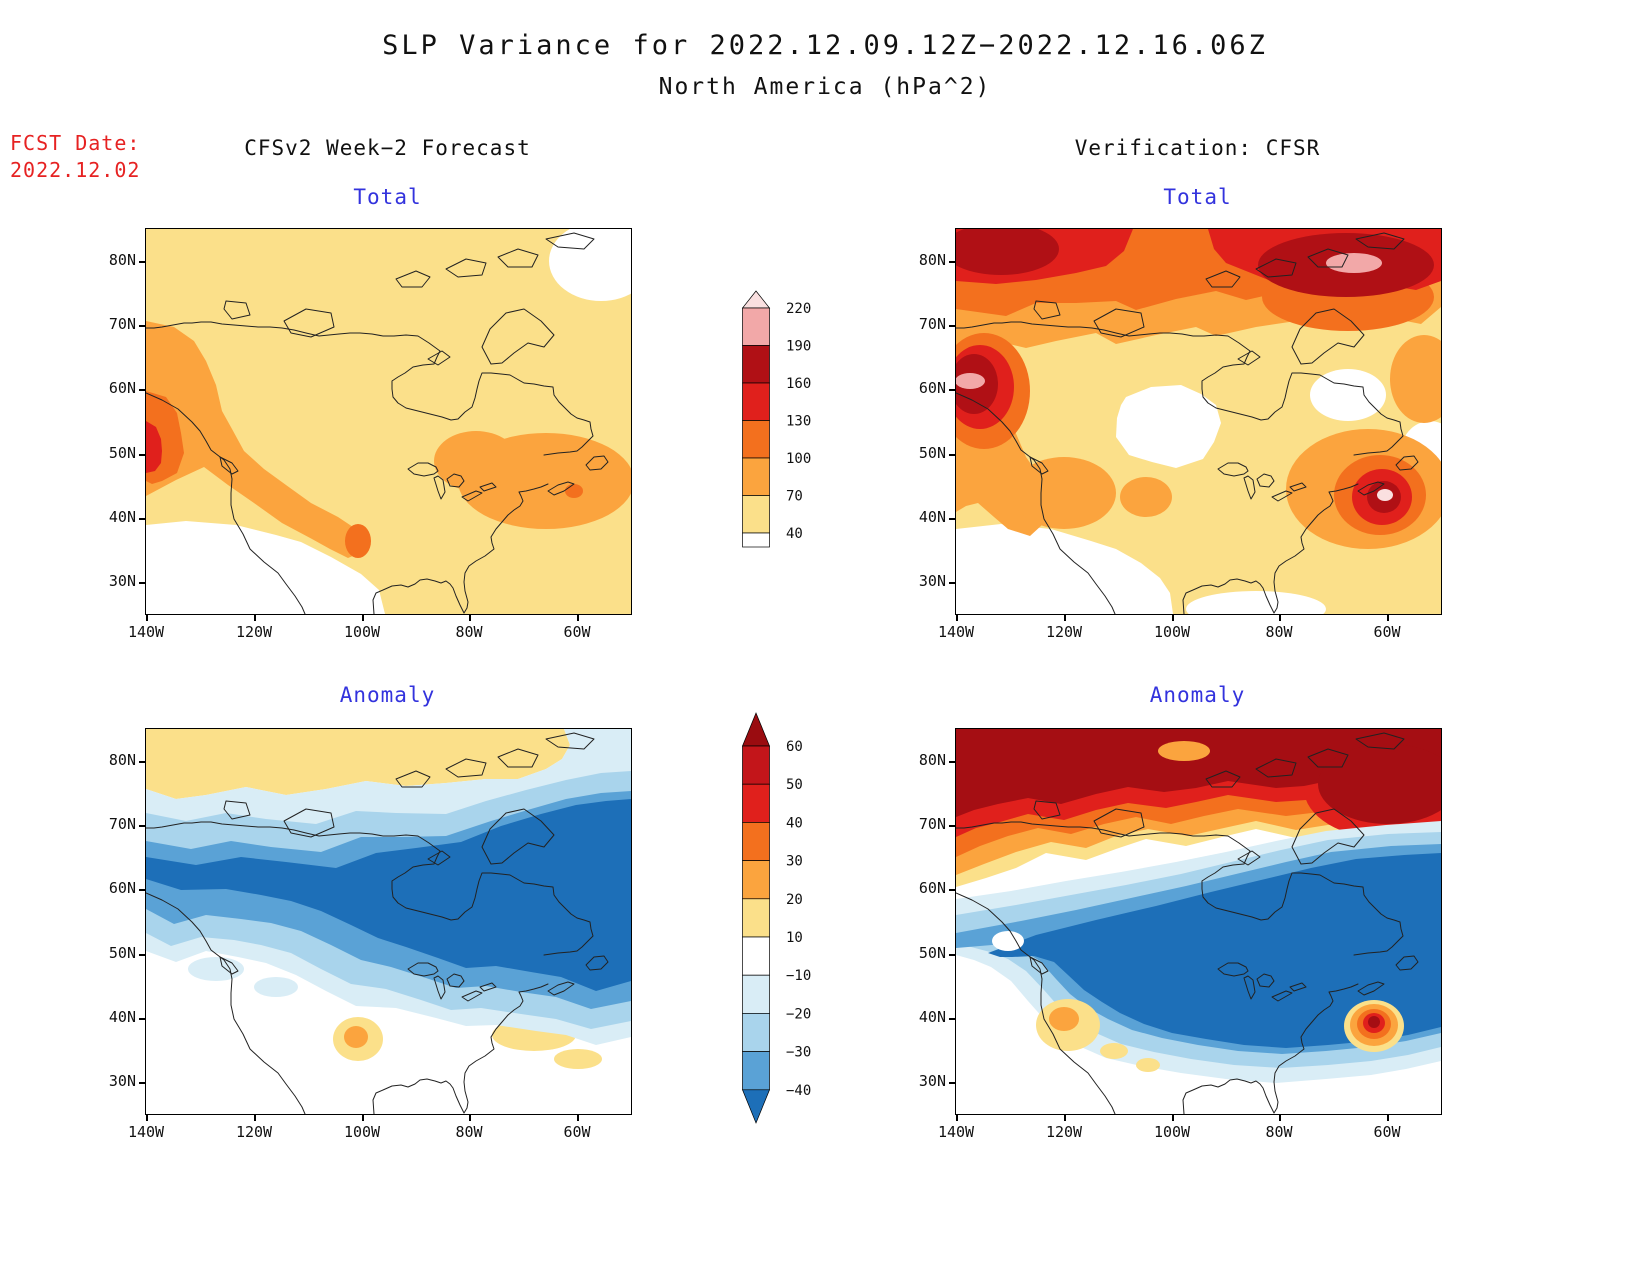  Describe the element at coordinates (776, 918) in the screenshot. I see `cb-anomaly-svg: 60 50 40 30 20 10 −10 −20 −30 −40` at that location.